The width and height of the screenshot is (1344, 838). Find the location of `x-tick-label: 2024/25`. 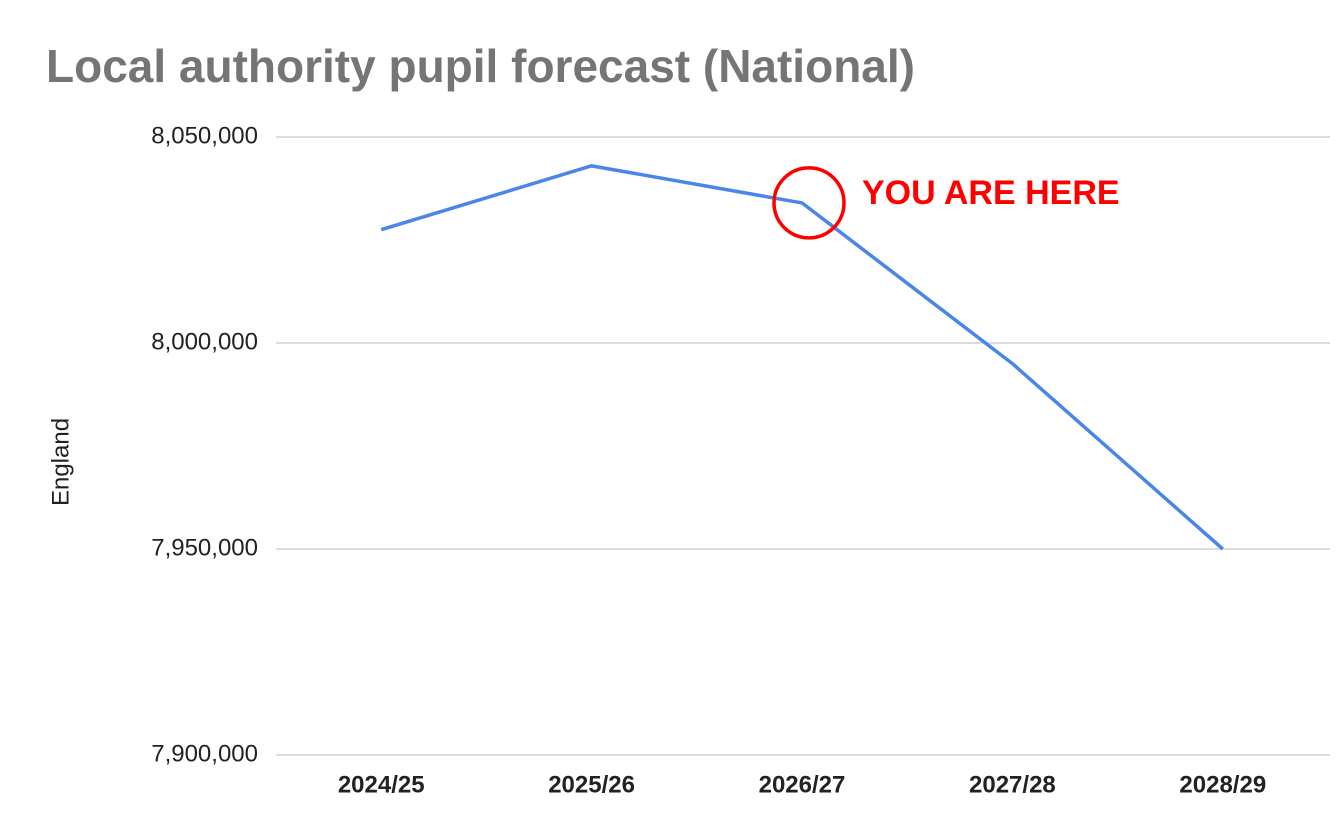

x-tick-label: 2024/25 is located at coordinates (381, 784).